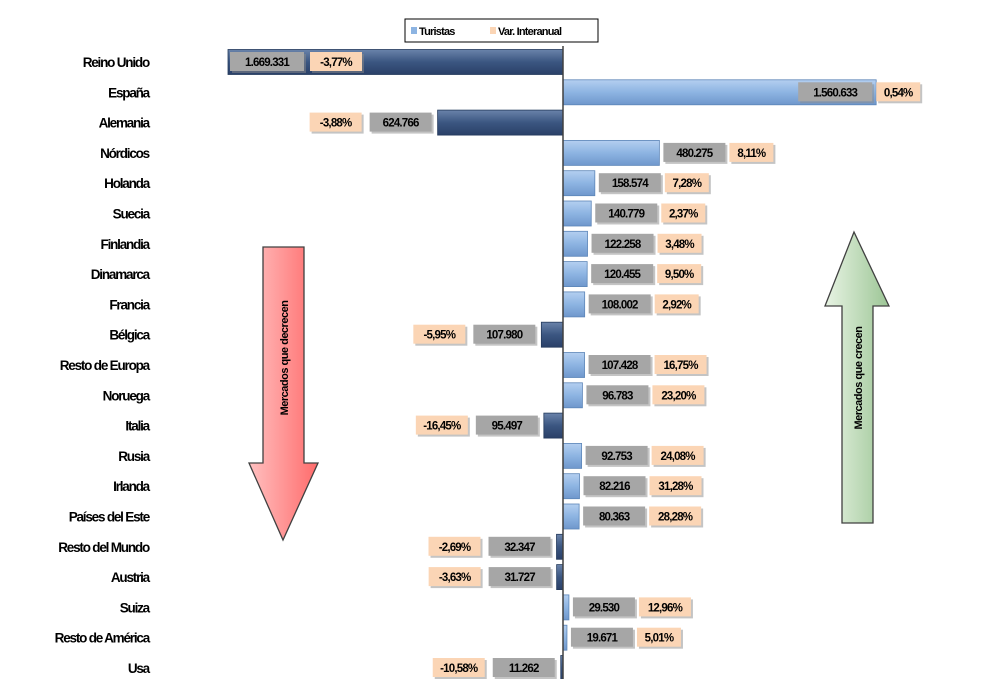  What do you see at coordinates (524, 669) in the screenshot?
I see `value-label-text: 11.262` at bounding box center [524, 669].